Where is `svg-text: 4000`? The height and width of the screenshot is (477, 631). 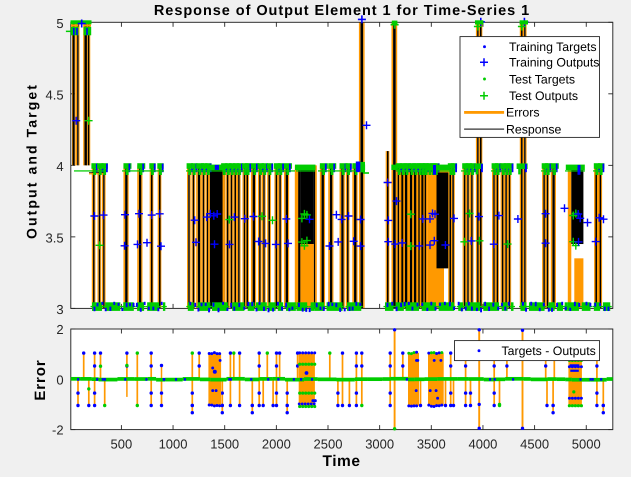 svg-text: 4000 is located at coordinates (482, 443).